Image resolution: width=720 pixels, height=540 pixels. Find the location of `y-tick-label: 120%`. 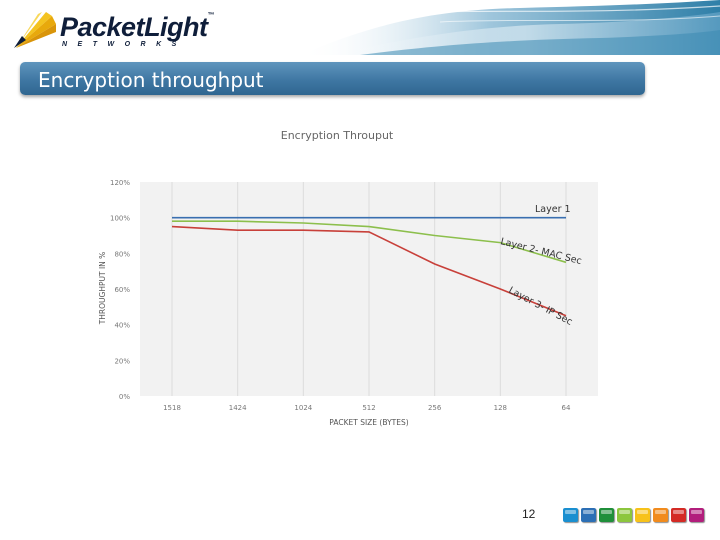

y-tick-label: 120% is located at coordinates (120, 183).